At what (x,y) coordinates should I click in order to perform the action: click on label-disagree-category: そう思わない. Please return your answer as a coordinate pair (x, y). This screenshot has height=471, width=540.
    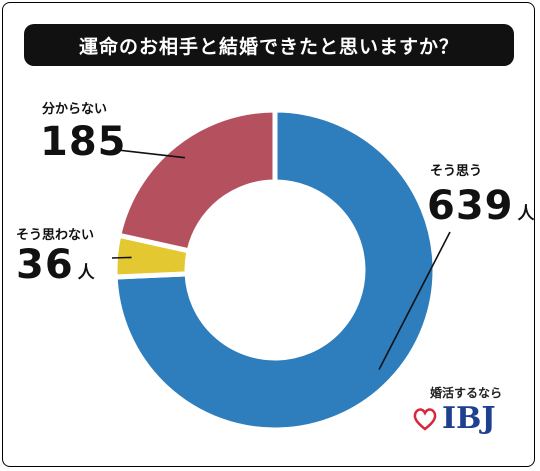
    Looking at the image, I should click on (55, 235).